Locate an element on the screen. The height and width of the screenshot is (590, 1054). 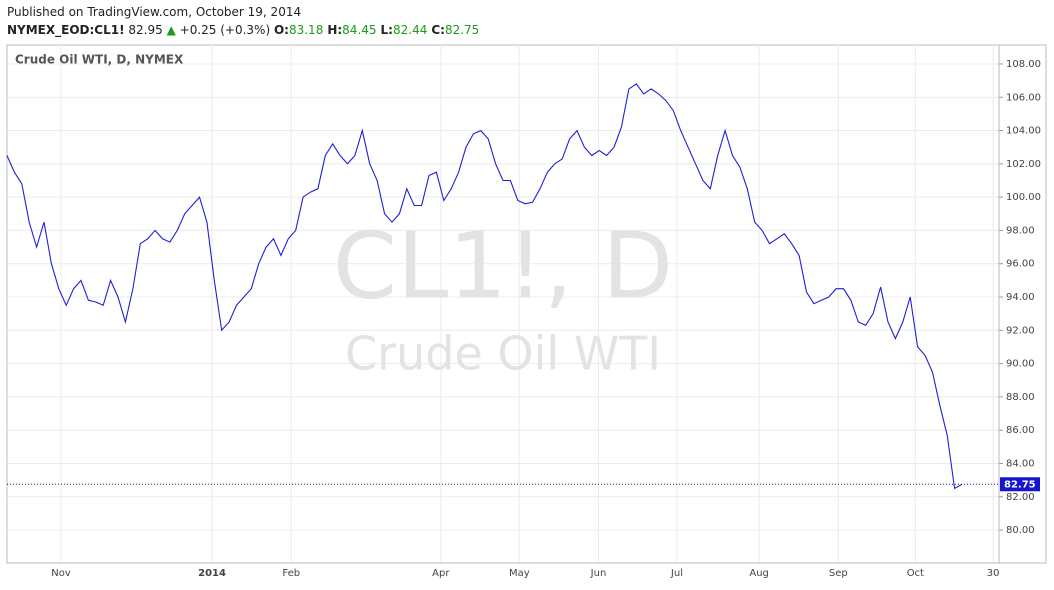
y-tick-label: 82.00 is located at coordinates (1020, 497).